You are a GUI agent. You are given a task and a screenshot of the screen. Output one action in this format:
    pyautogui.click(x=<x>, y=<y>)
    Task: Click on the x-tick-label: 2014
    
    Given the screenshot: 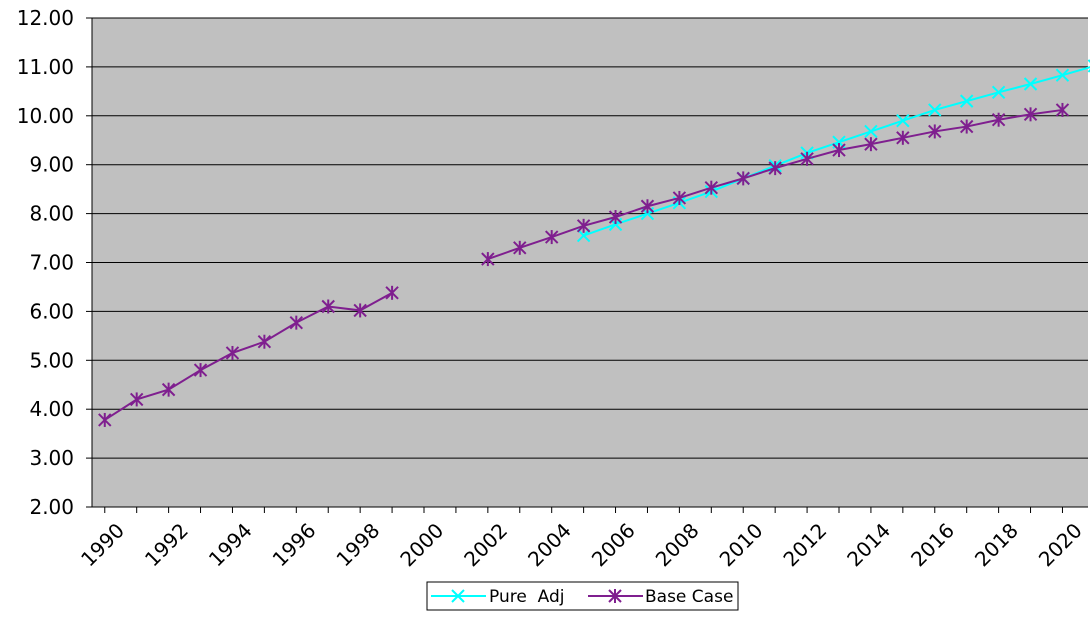 What is the action you would take?
    pyautogui.click(x=868, y=544)
    